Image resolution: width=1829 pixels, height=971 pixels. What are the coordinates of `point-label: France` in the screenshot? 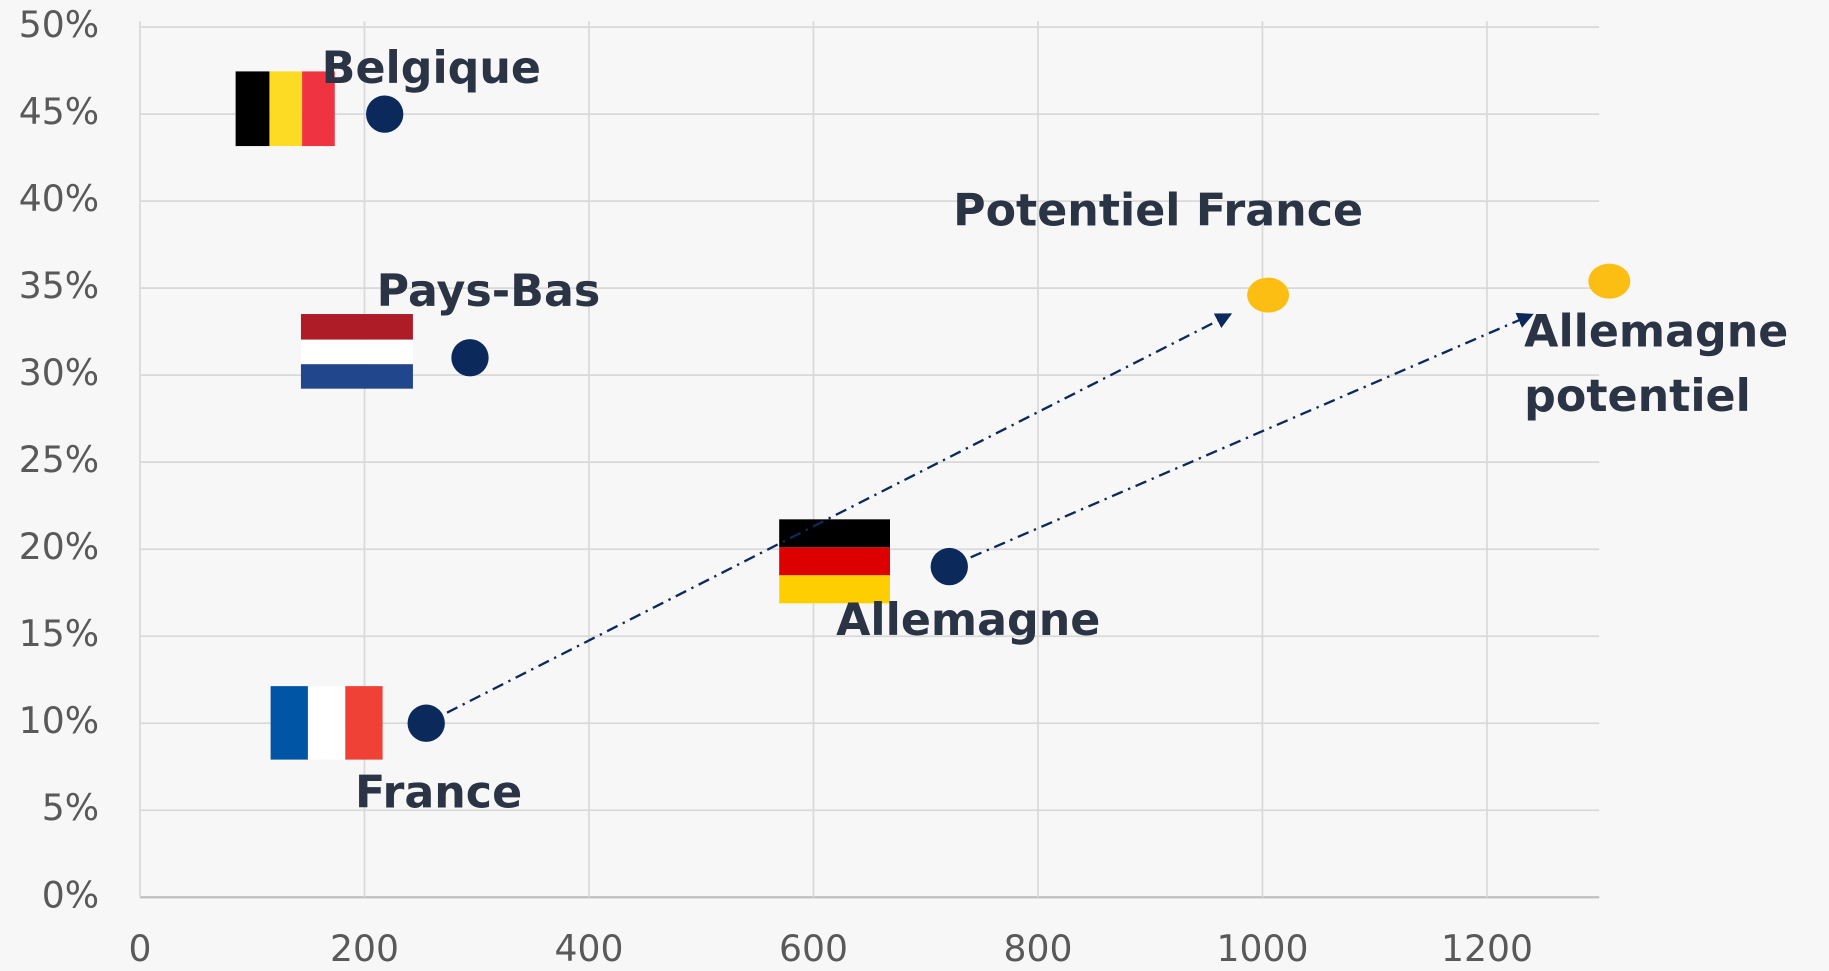 It's located at (439, 792).